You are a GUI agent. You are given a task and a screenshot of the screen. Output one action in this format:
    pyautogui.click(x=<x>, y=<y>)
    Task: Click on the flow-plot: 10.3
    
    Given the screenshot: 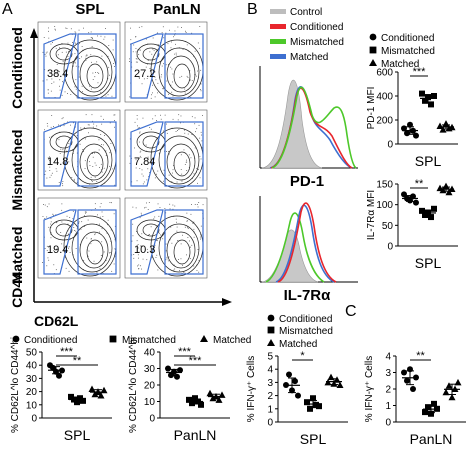 What is the action you would take?
    pyautogui.click(x=166, y=238)
    